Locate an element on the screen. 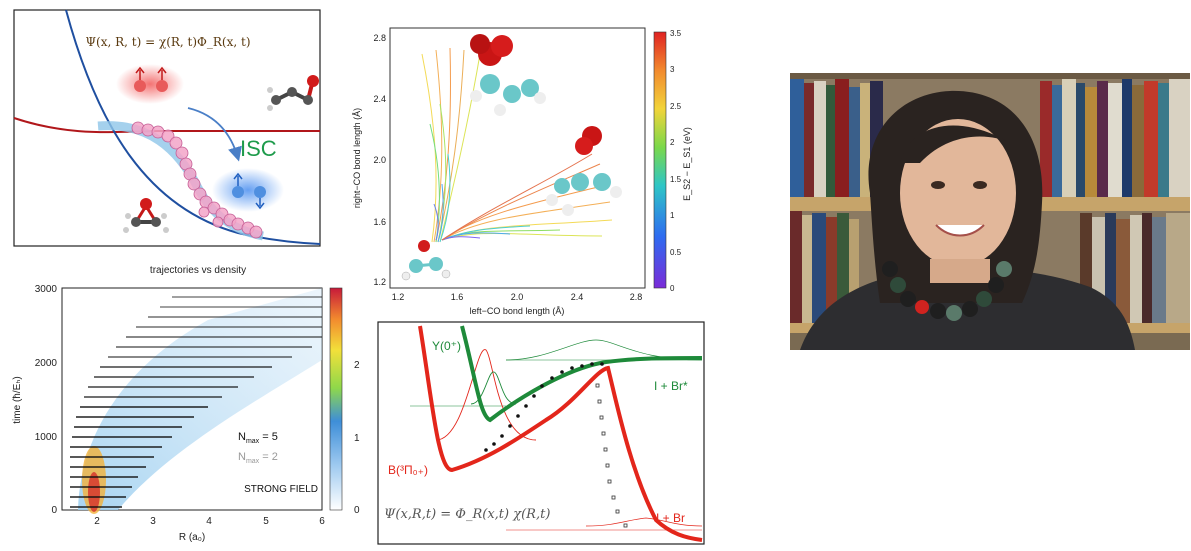 The height and width of the screenshot is (551, 1191). trajectory-xlabel: R (a₀) is located at coordinates (192, 537).